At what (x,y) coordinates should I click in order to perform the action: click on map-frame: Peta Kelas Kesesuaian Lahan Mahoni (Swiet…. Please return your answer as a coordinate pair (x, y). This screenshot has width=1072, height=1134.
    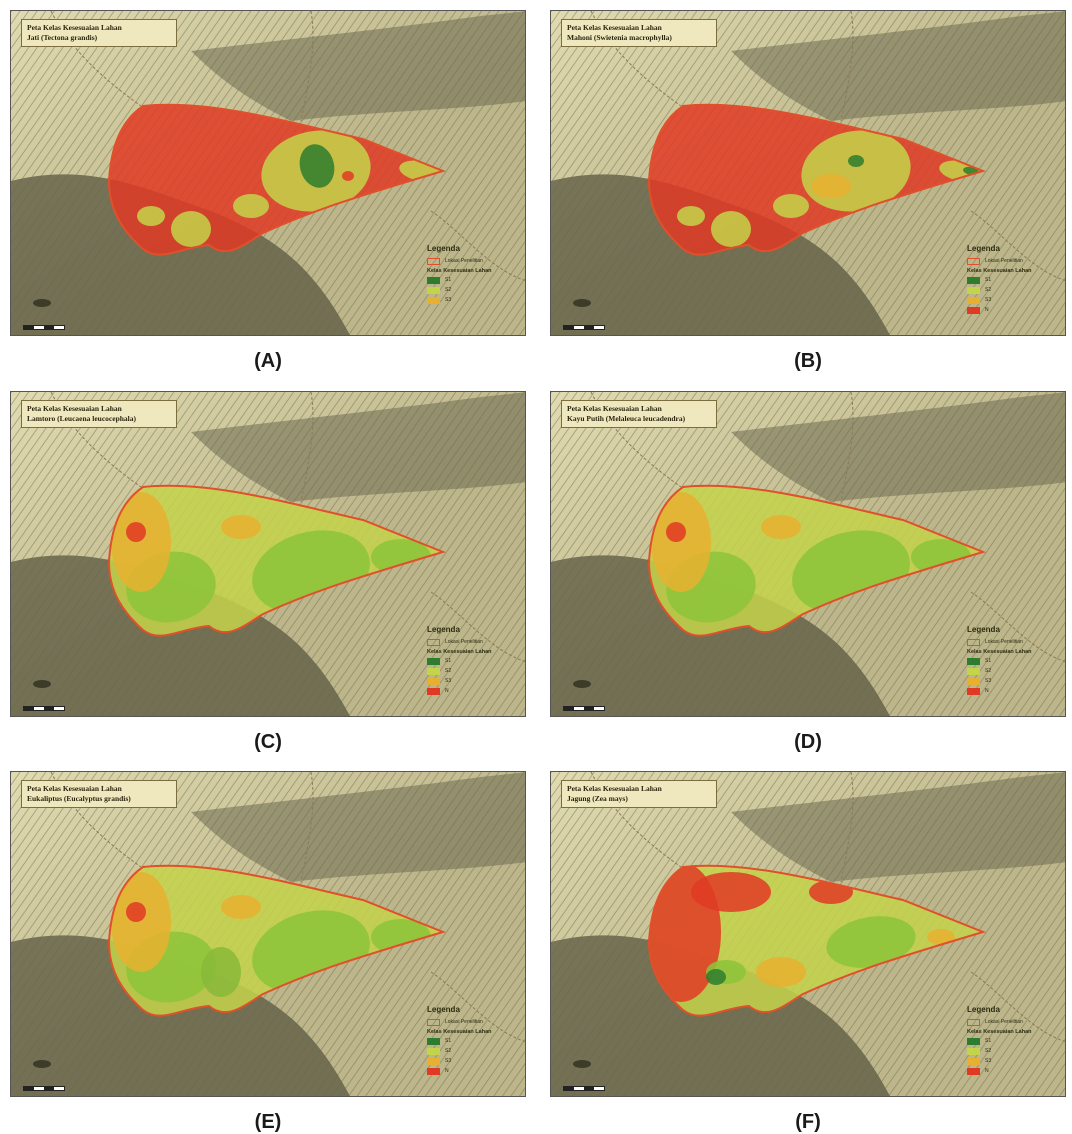
    Looking at the image, I should click on (808, 173).